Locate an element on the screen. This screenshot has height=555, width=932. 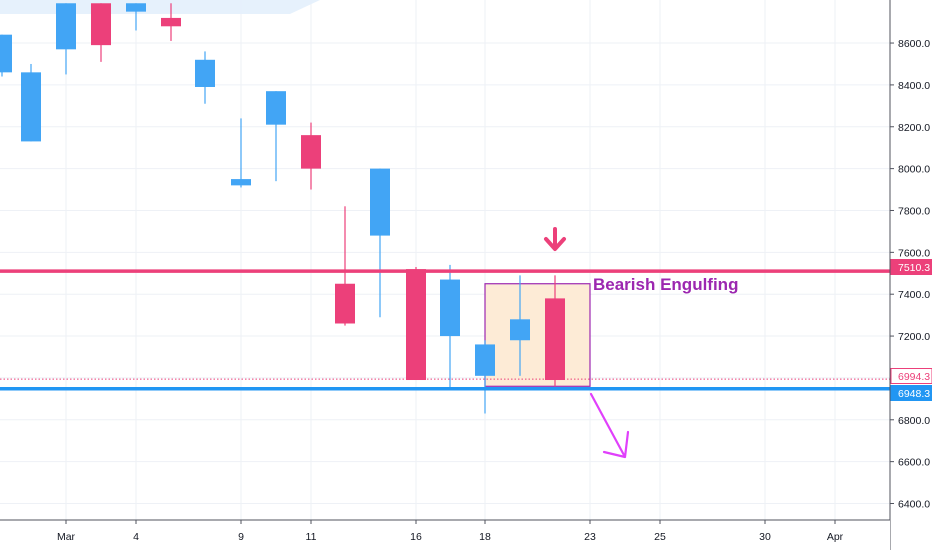
time-tick-label: Apr is located at coordinates (835, 537).